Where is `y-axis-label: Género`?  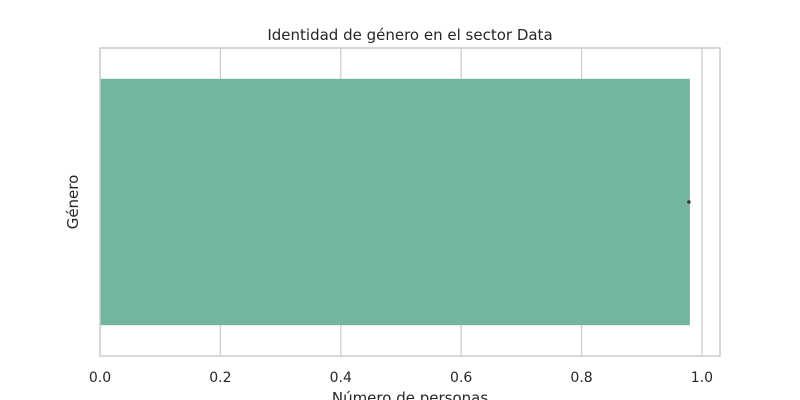
y-axis-label: Género is located at coordinates (73, 202).